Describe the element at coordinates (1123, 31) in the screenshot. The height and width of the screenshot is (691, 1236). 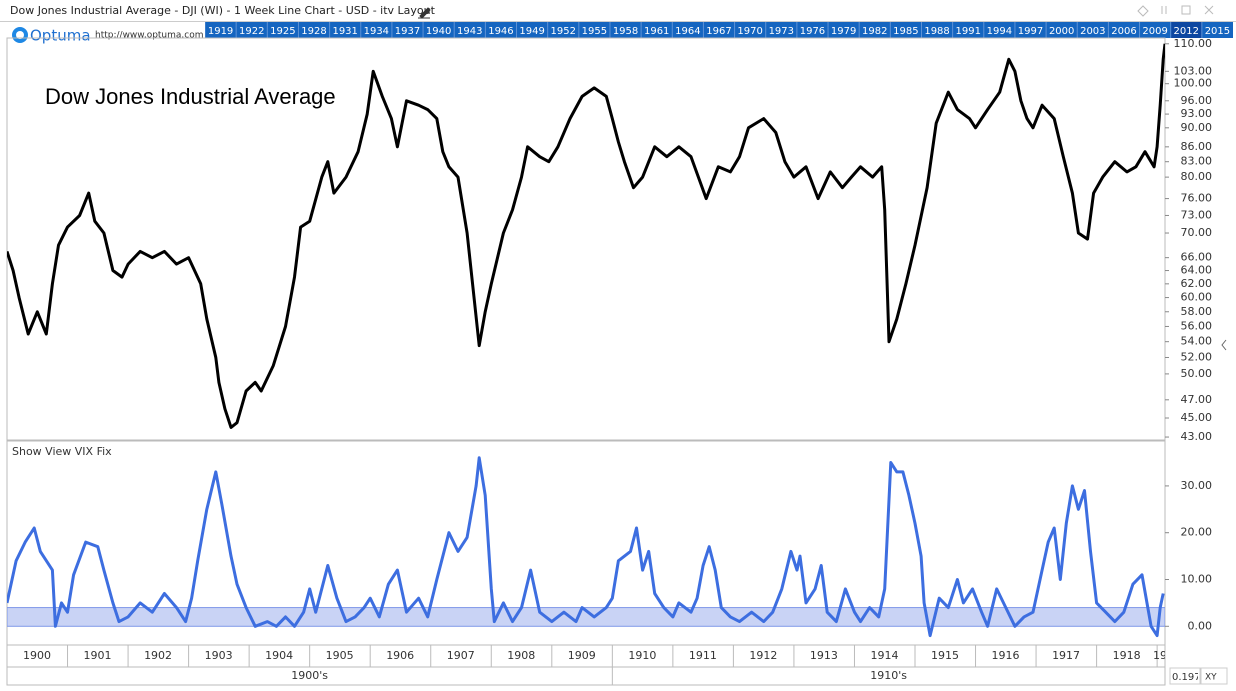
I see `navigator-year: 2006` at that location.